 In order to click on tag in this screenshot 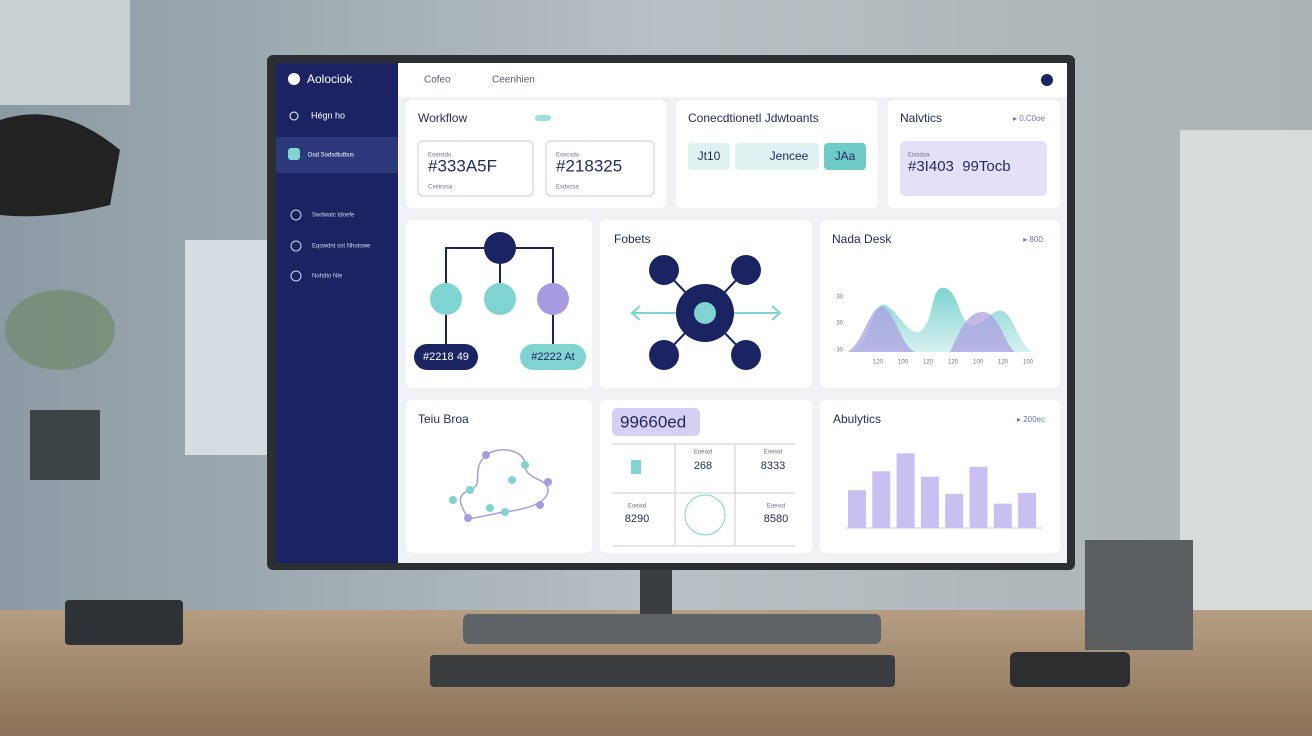, I will do `click(656, 422)`.